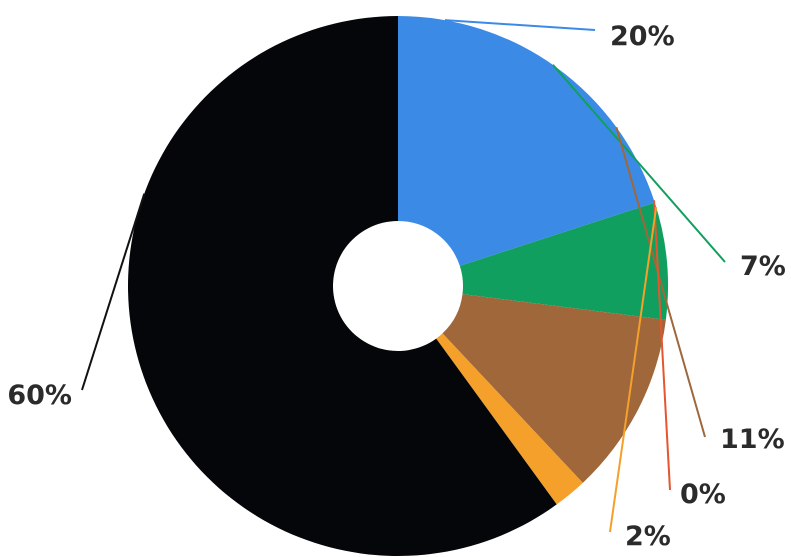 Image resolution: width=791 pixels, height=557 pixels. Describe the element at coordinates (752, 439) in the screenshot. I see `slice-label: 11%` at that location.